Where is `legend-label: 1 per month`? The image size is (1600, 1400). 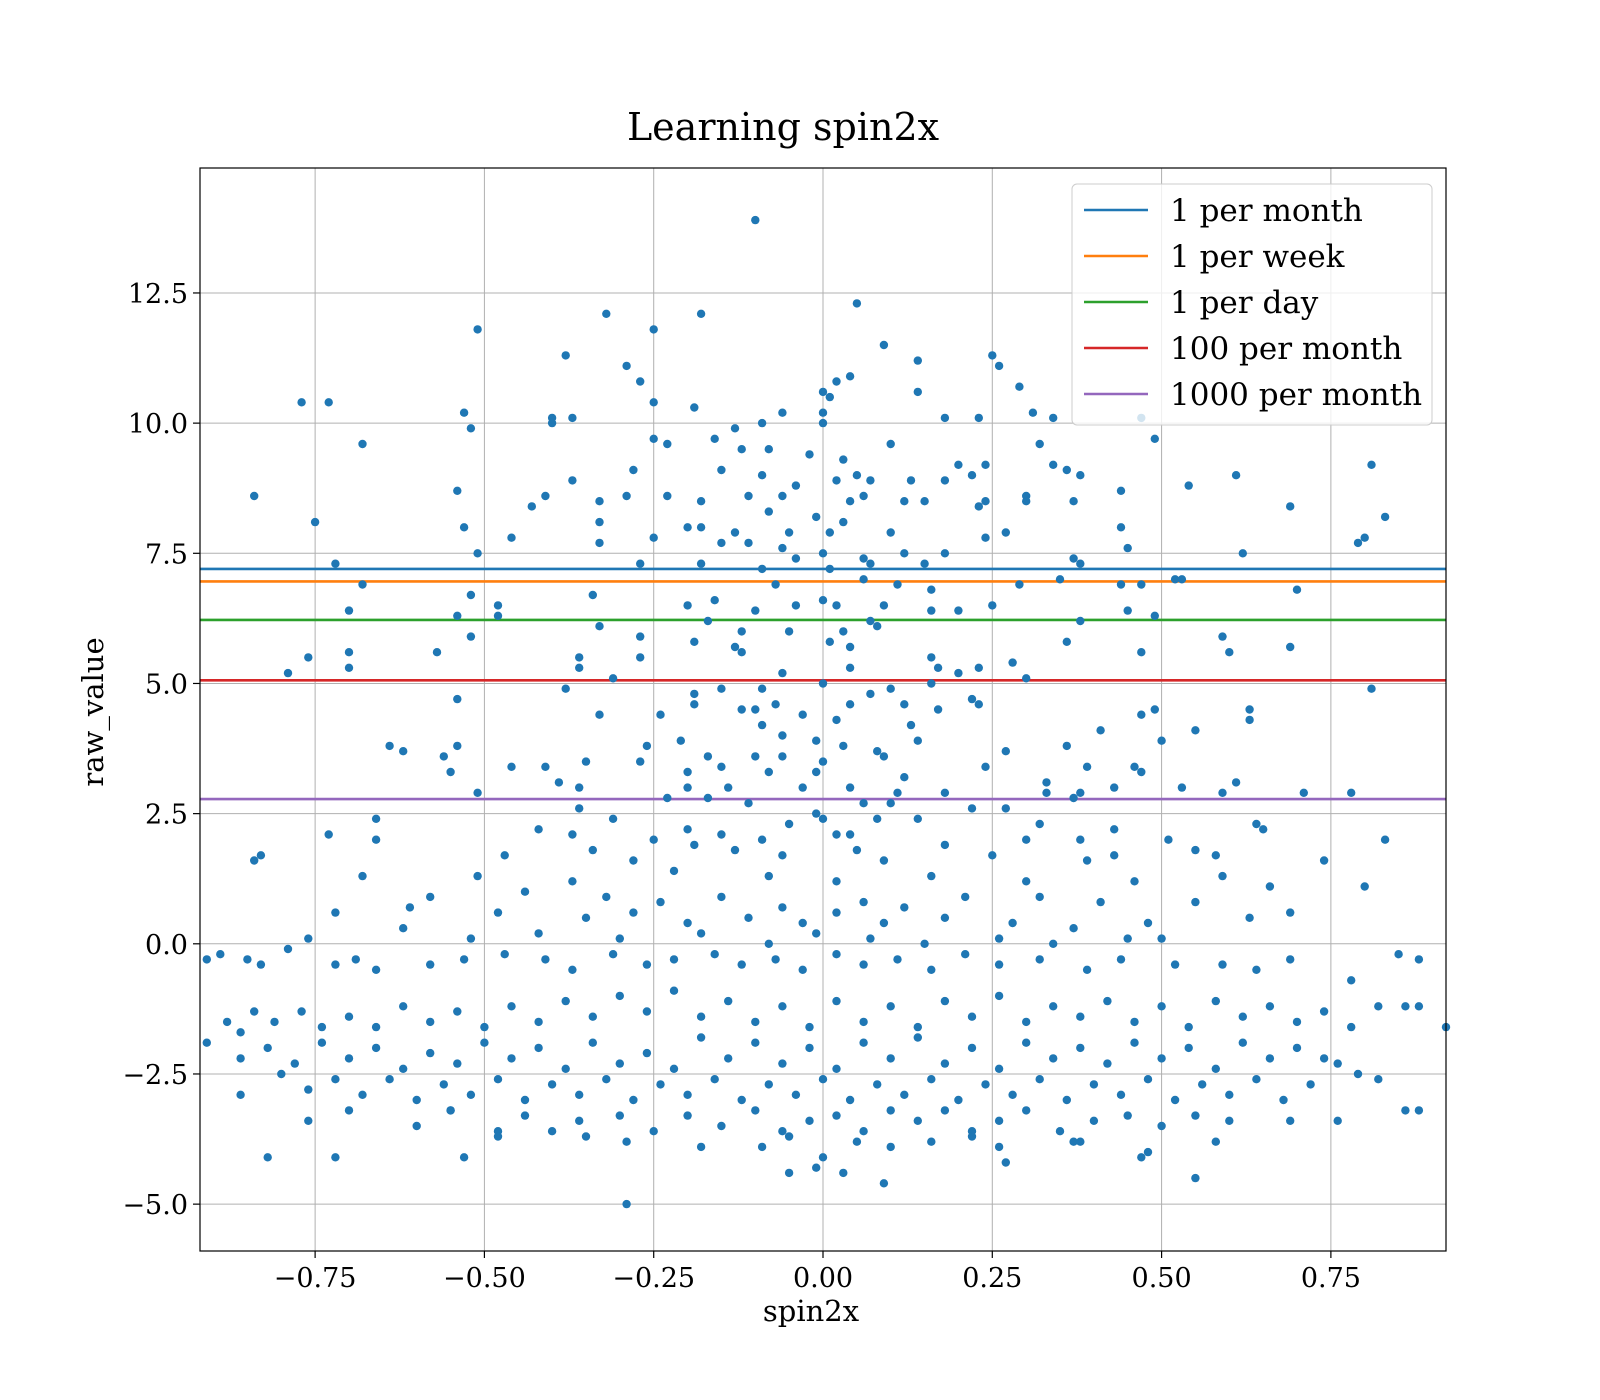
legend-label: 1 per month is located at coordinates (1266, 211).